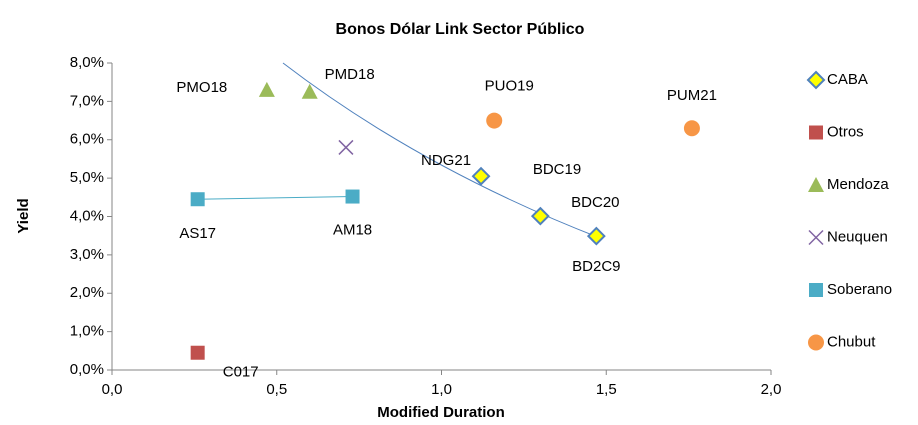 This screenshot has height=425, width=918. I want to click on legend-label: CABA, so click(847, 79).